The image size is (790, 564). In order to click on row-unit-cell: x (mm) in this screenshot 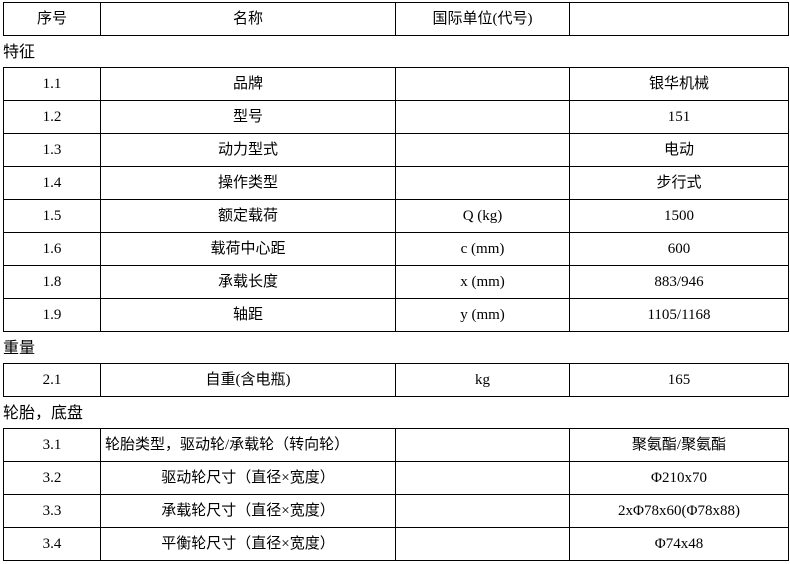, I will do `click(482, 282)`.